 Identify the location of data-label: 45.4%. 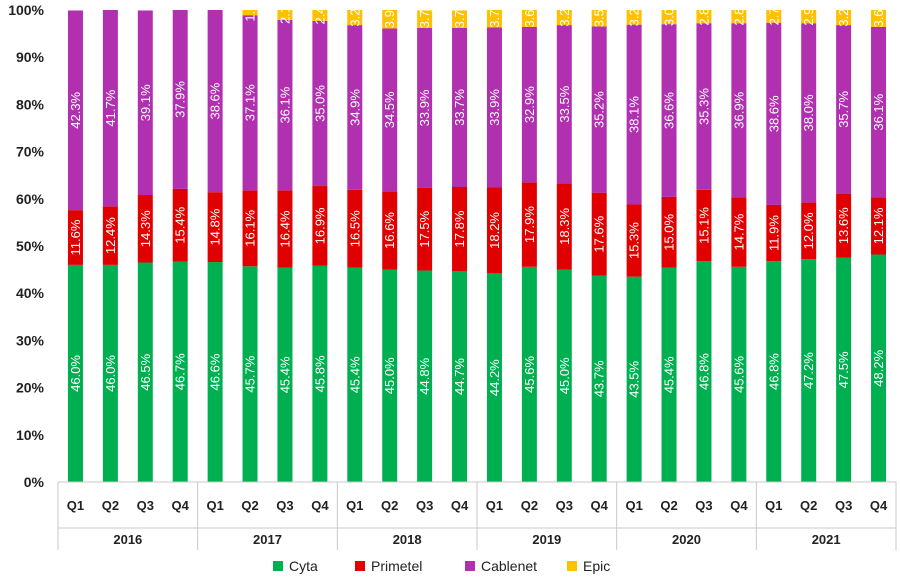
(284, 374).